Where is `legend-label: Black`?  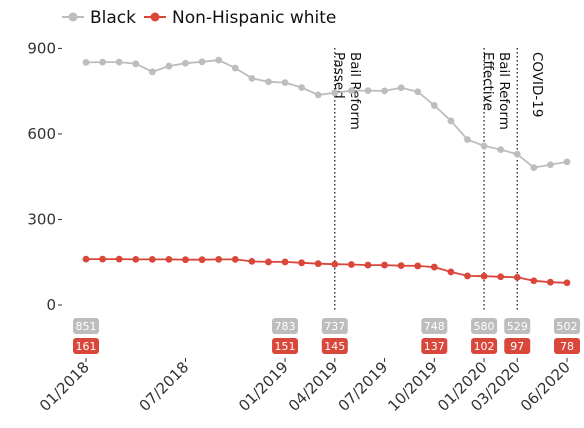
legend-label: Black is located at coordinates (113, 18).